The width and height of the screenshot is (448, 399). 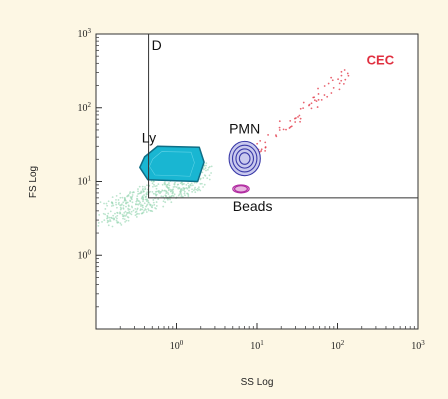 I want to click on pmn-population-contour, so click(x=244, y=158).